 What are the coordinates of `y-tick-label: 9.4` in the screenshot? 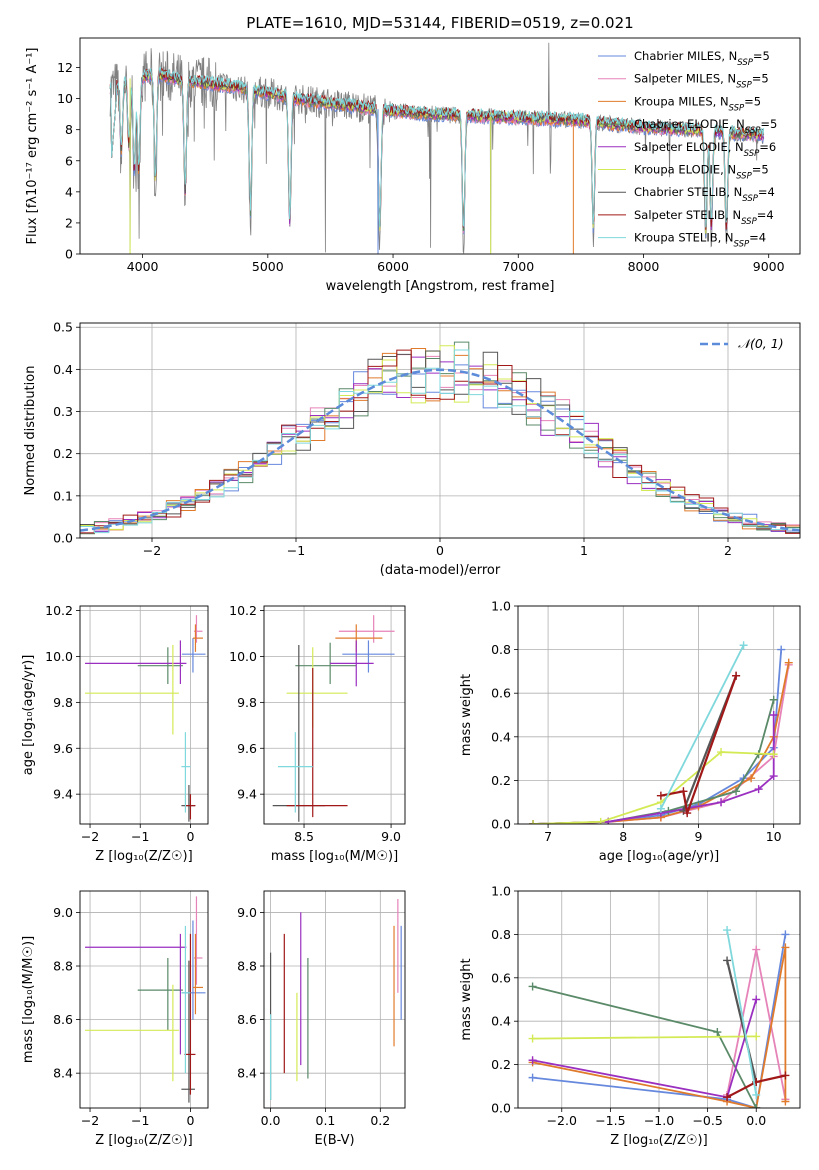 It's located at (63, 794).